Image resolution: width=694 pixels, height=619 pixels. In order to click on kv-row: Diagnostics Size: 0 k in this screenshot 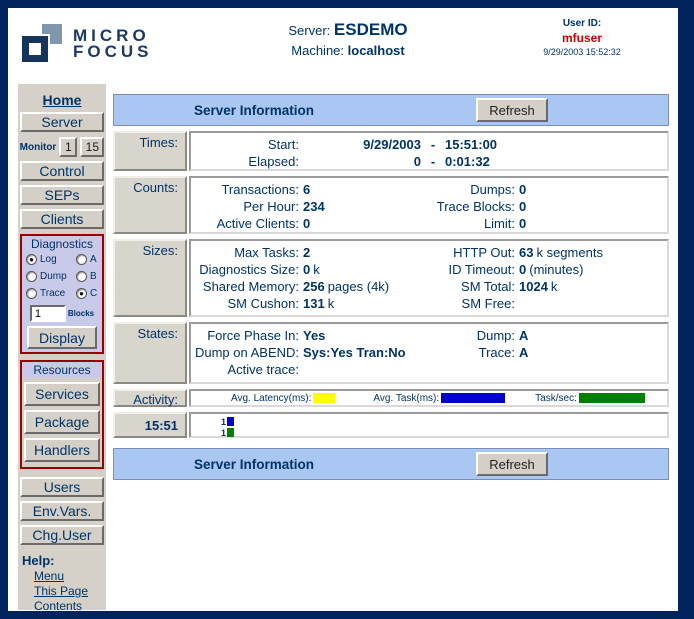, I will do `click(259, 269)`.